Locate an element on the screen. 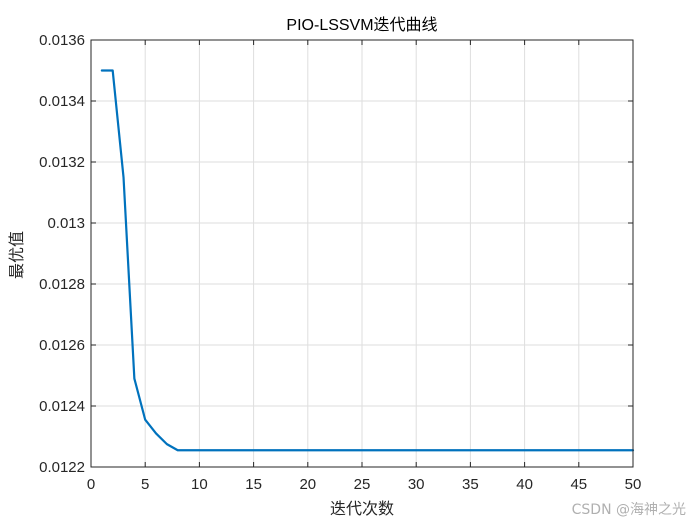 This screenshot has width=700, height=525. y-tick-label: 0.0128 is located at coordinates (62, 284).